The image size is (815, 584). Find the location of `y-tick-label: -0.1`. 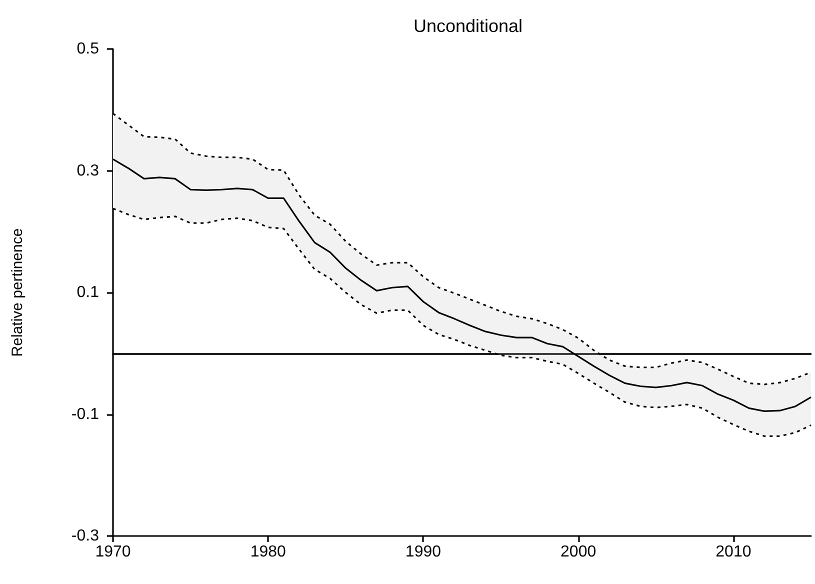

y-tick-label: -0.1 is located at coordinates (85, 414).